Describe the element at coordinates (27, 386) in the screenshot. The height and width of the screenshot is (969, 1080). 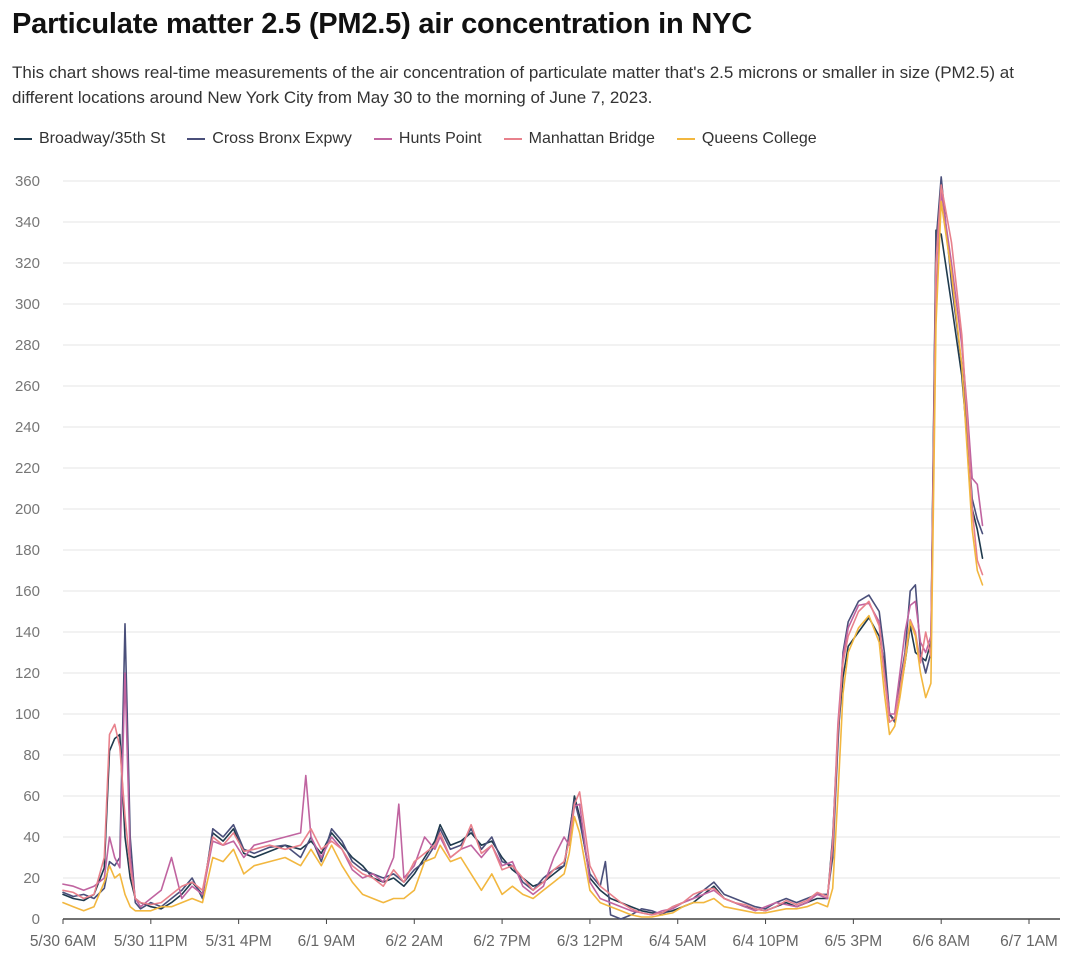
I see `y-tick-label: 260` at that location.